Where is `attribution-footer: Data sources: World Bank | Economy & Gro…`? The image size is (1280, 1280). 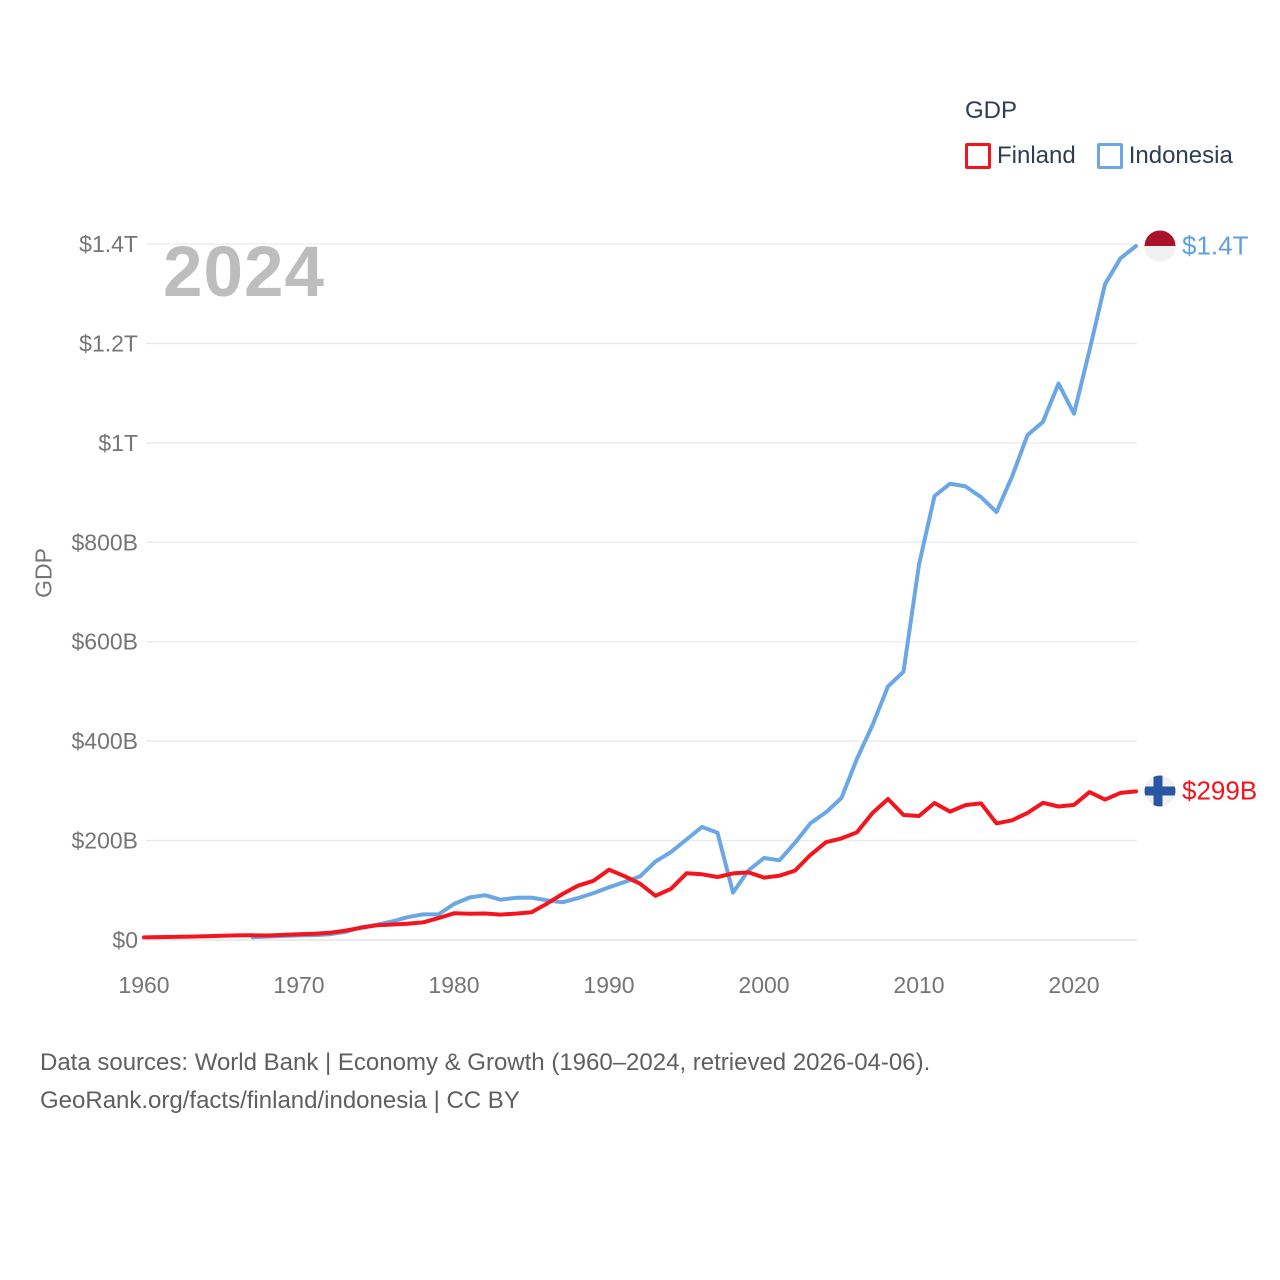 attribution-footer: Data sources: World Bank | Economy & Gro… is located at coordinates (485, 1082).